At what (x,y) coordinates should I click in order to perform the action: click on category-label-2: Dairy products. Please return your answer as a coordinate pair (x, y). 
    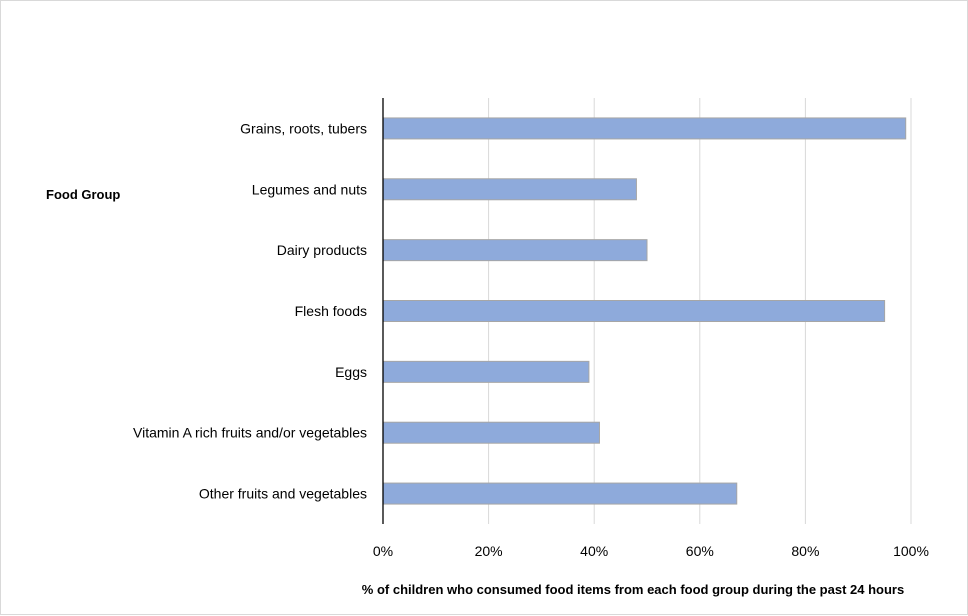
    Looking at the image, I should click on (322, 250).